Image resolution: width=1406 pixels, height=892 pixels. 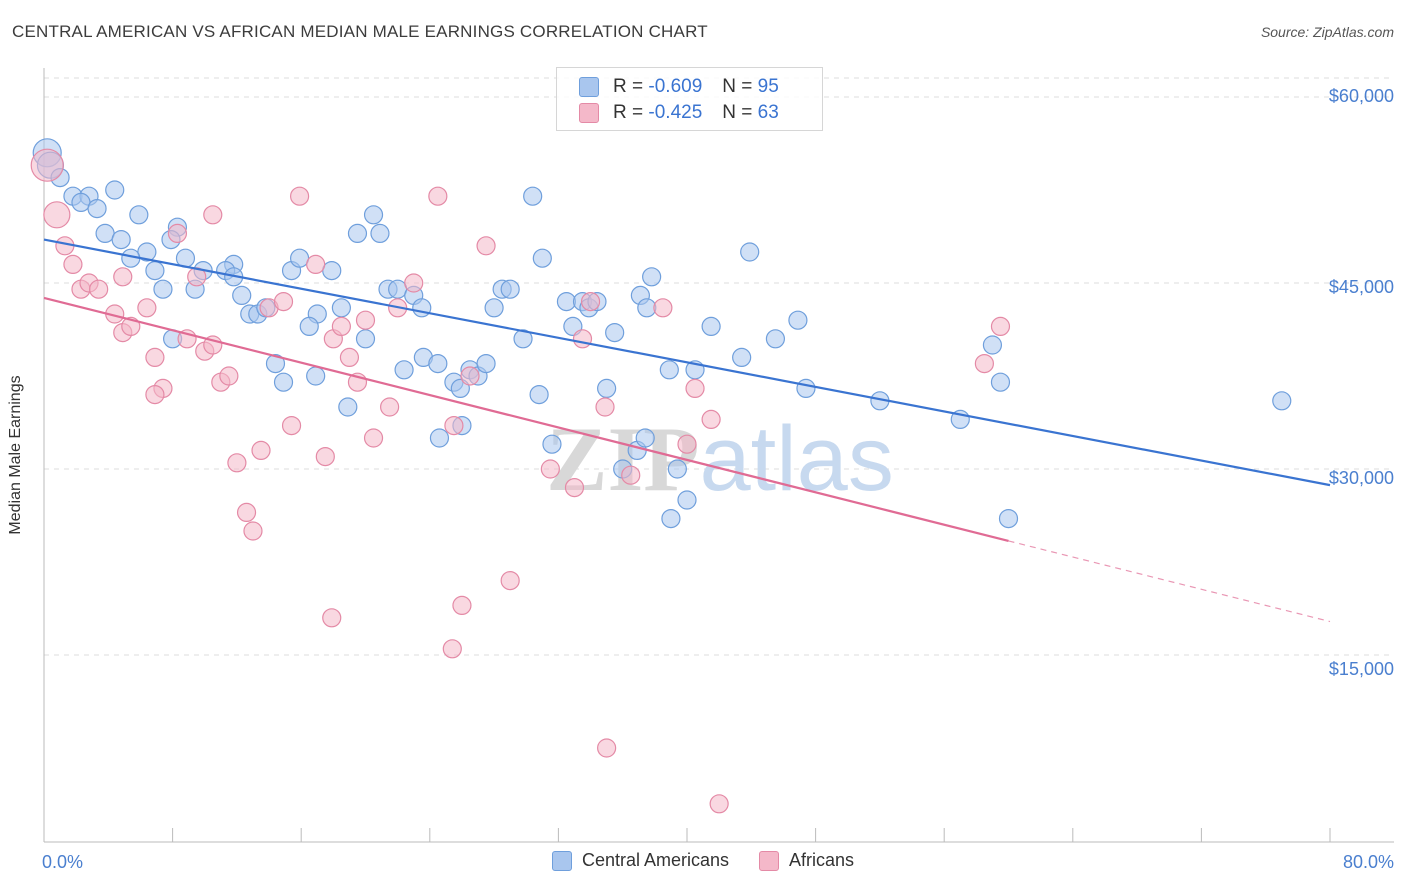 I want to click on stats-row-africans: R = -0.425 N = 63, so click(x=679, y=113).